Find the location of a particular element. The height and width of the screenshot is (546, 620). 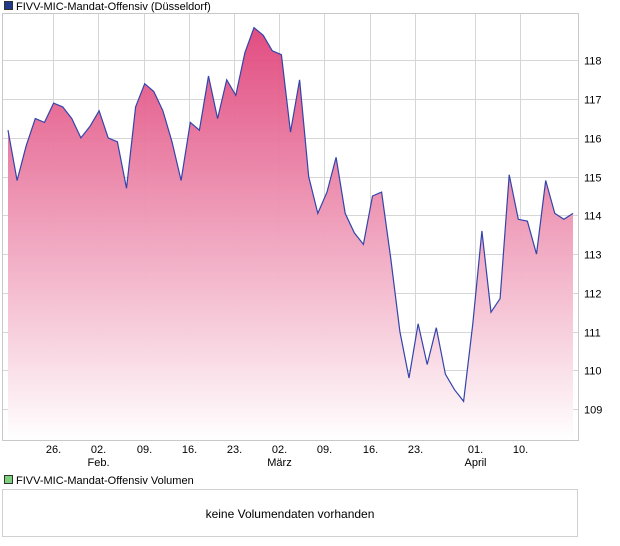

x-tick-label: 10. is located at coordinates (520, 450).